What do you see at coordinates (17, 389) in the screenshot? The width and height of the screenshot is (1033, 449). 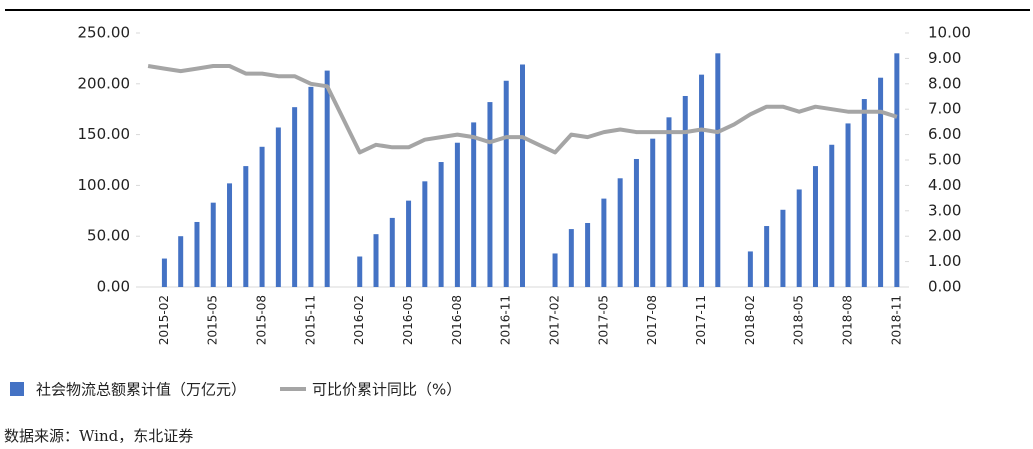 I see `legend-swatch` at bounding box center [17, 389].